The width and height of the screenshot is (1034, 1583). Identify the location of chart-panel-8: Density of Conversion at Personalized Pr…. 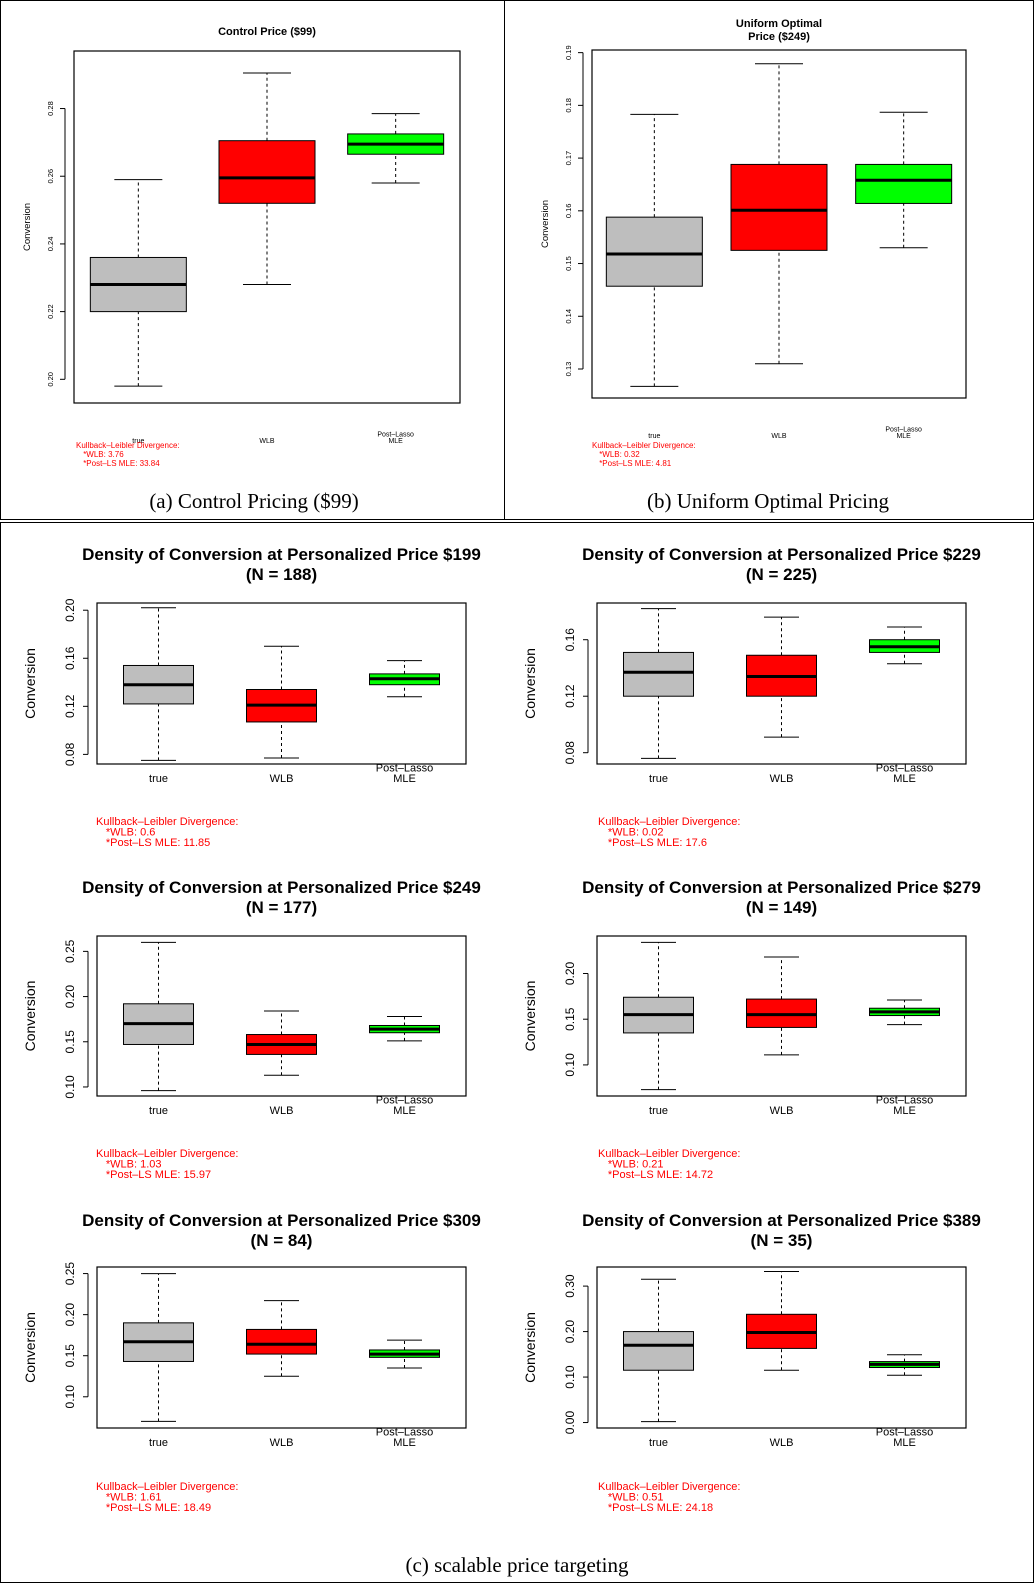
(751, 1362).